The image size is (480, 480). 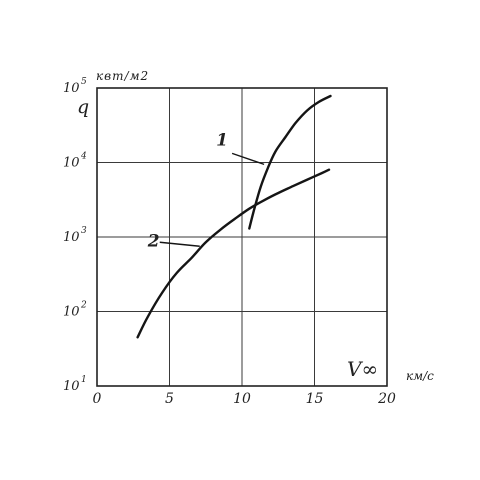 What do you see at coordinates (84, 82) in the screenshot?
I see `y-tick-exponent: 5` at bounding box center [84, 82].